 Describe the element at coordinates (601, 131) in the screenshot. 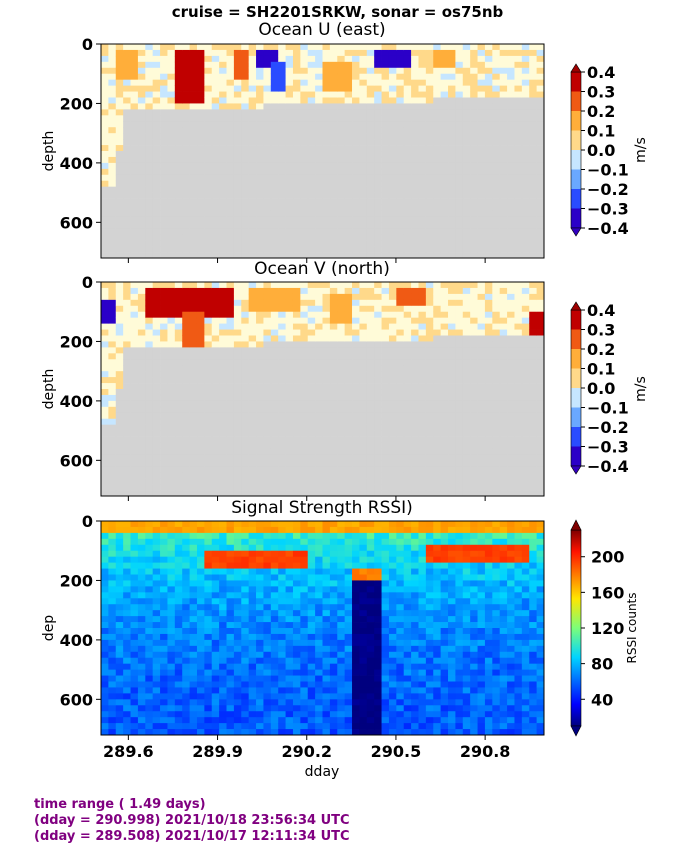

I see `colorbar-tick-label: 0.1` at that location.